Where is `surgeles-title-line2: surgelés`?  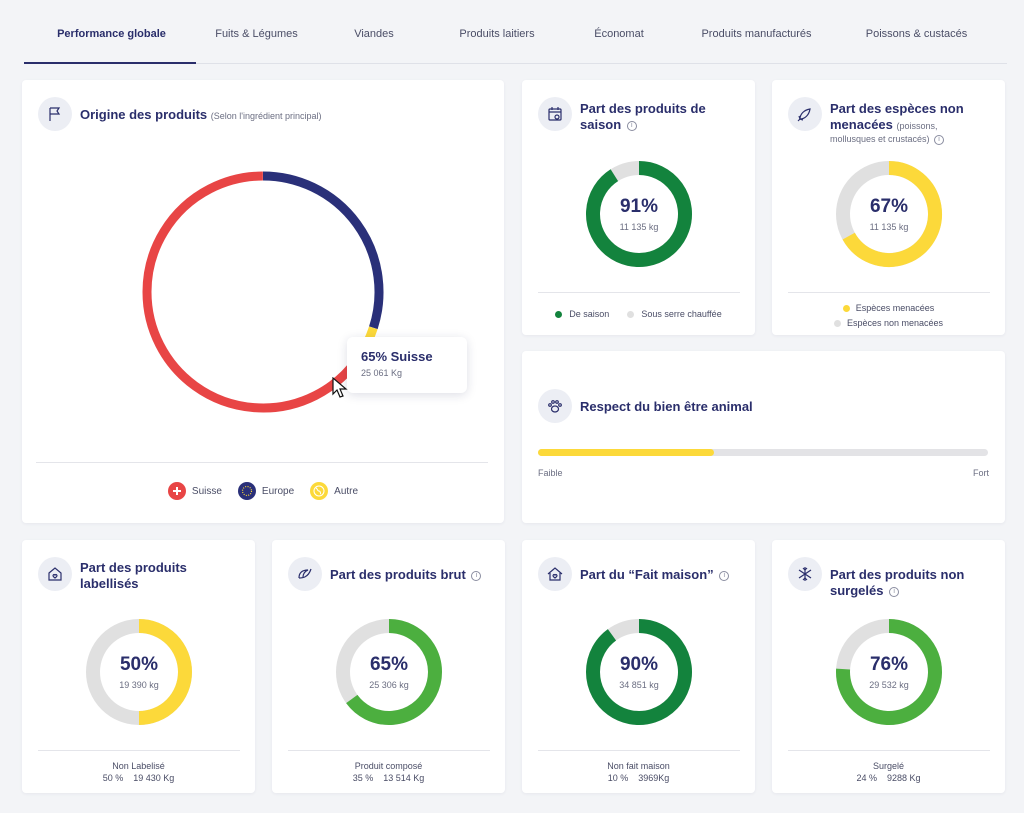
surgeles-title-line2: surgelés is located at coordinates (857, 590).